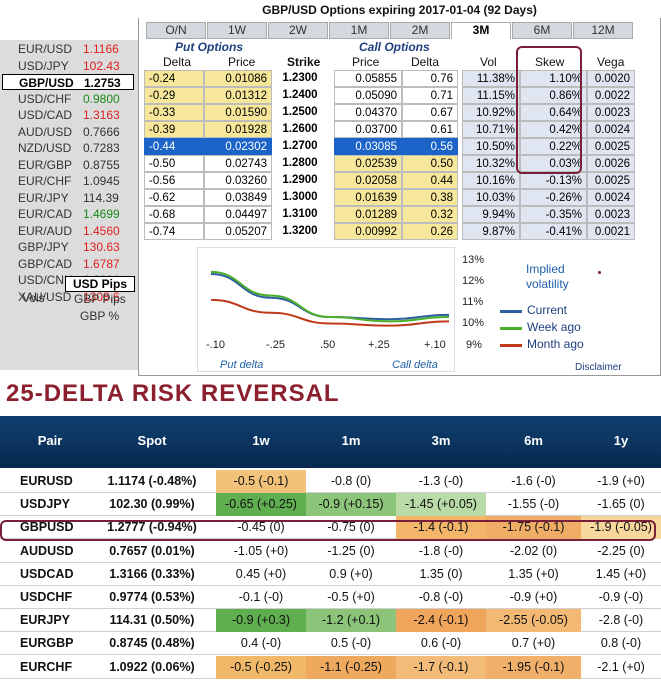  What do you see at coordinates (238, 197) in the screenshot?
I see `put-price-cell: 0.03849` at bounding box center [238, 197].